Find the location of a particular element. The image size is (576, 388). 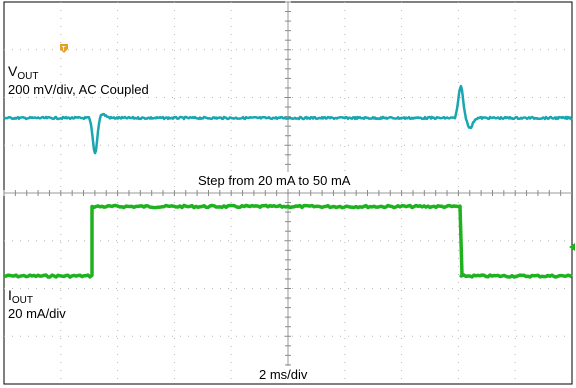

trigger-marker: T is located at coordinates (64, 48).